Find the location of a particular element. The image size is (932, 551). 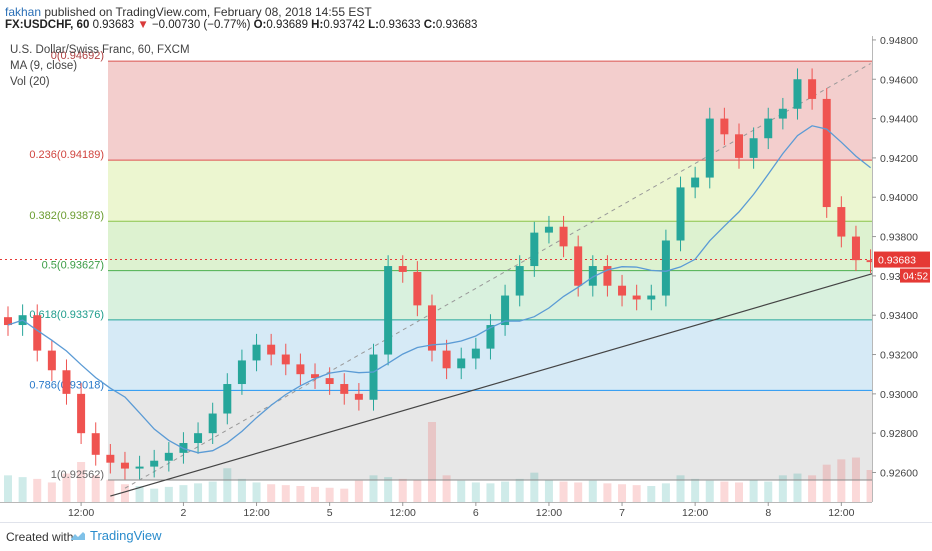

price-tick-label: 0.93200 is located at coordinates (899, 356).